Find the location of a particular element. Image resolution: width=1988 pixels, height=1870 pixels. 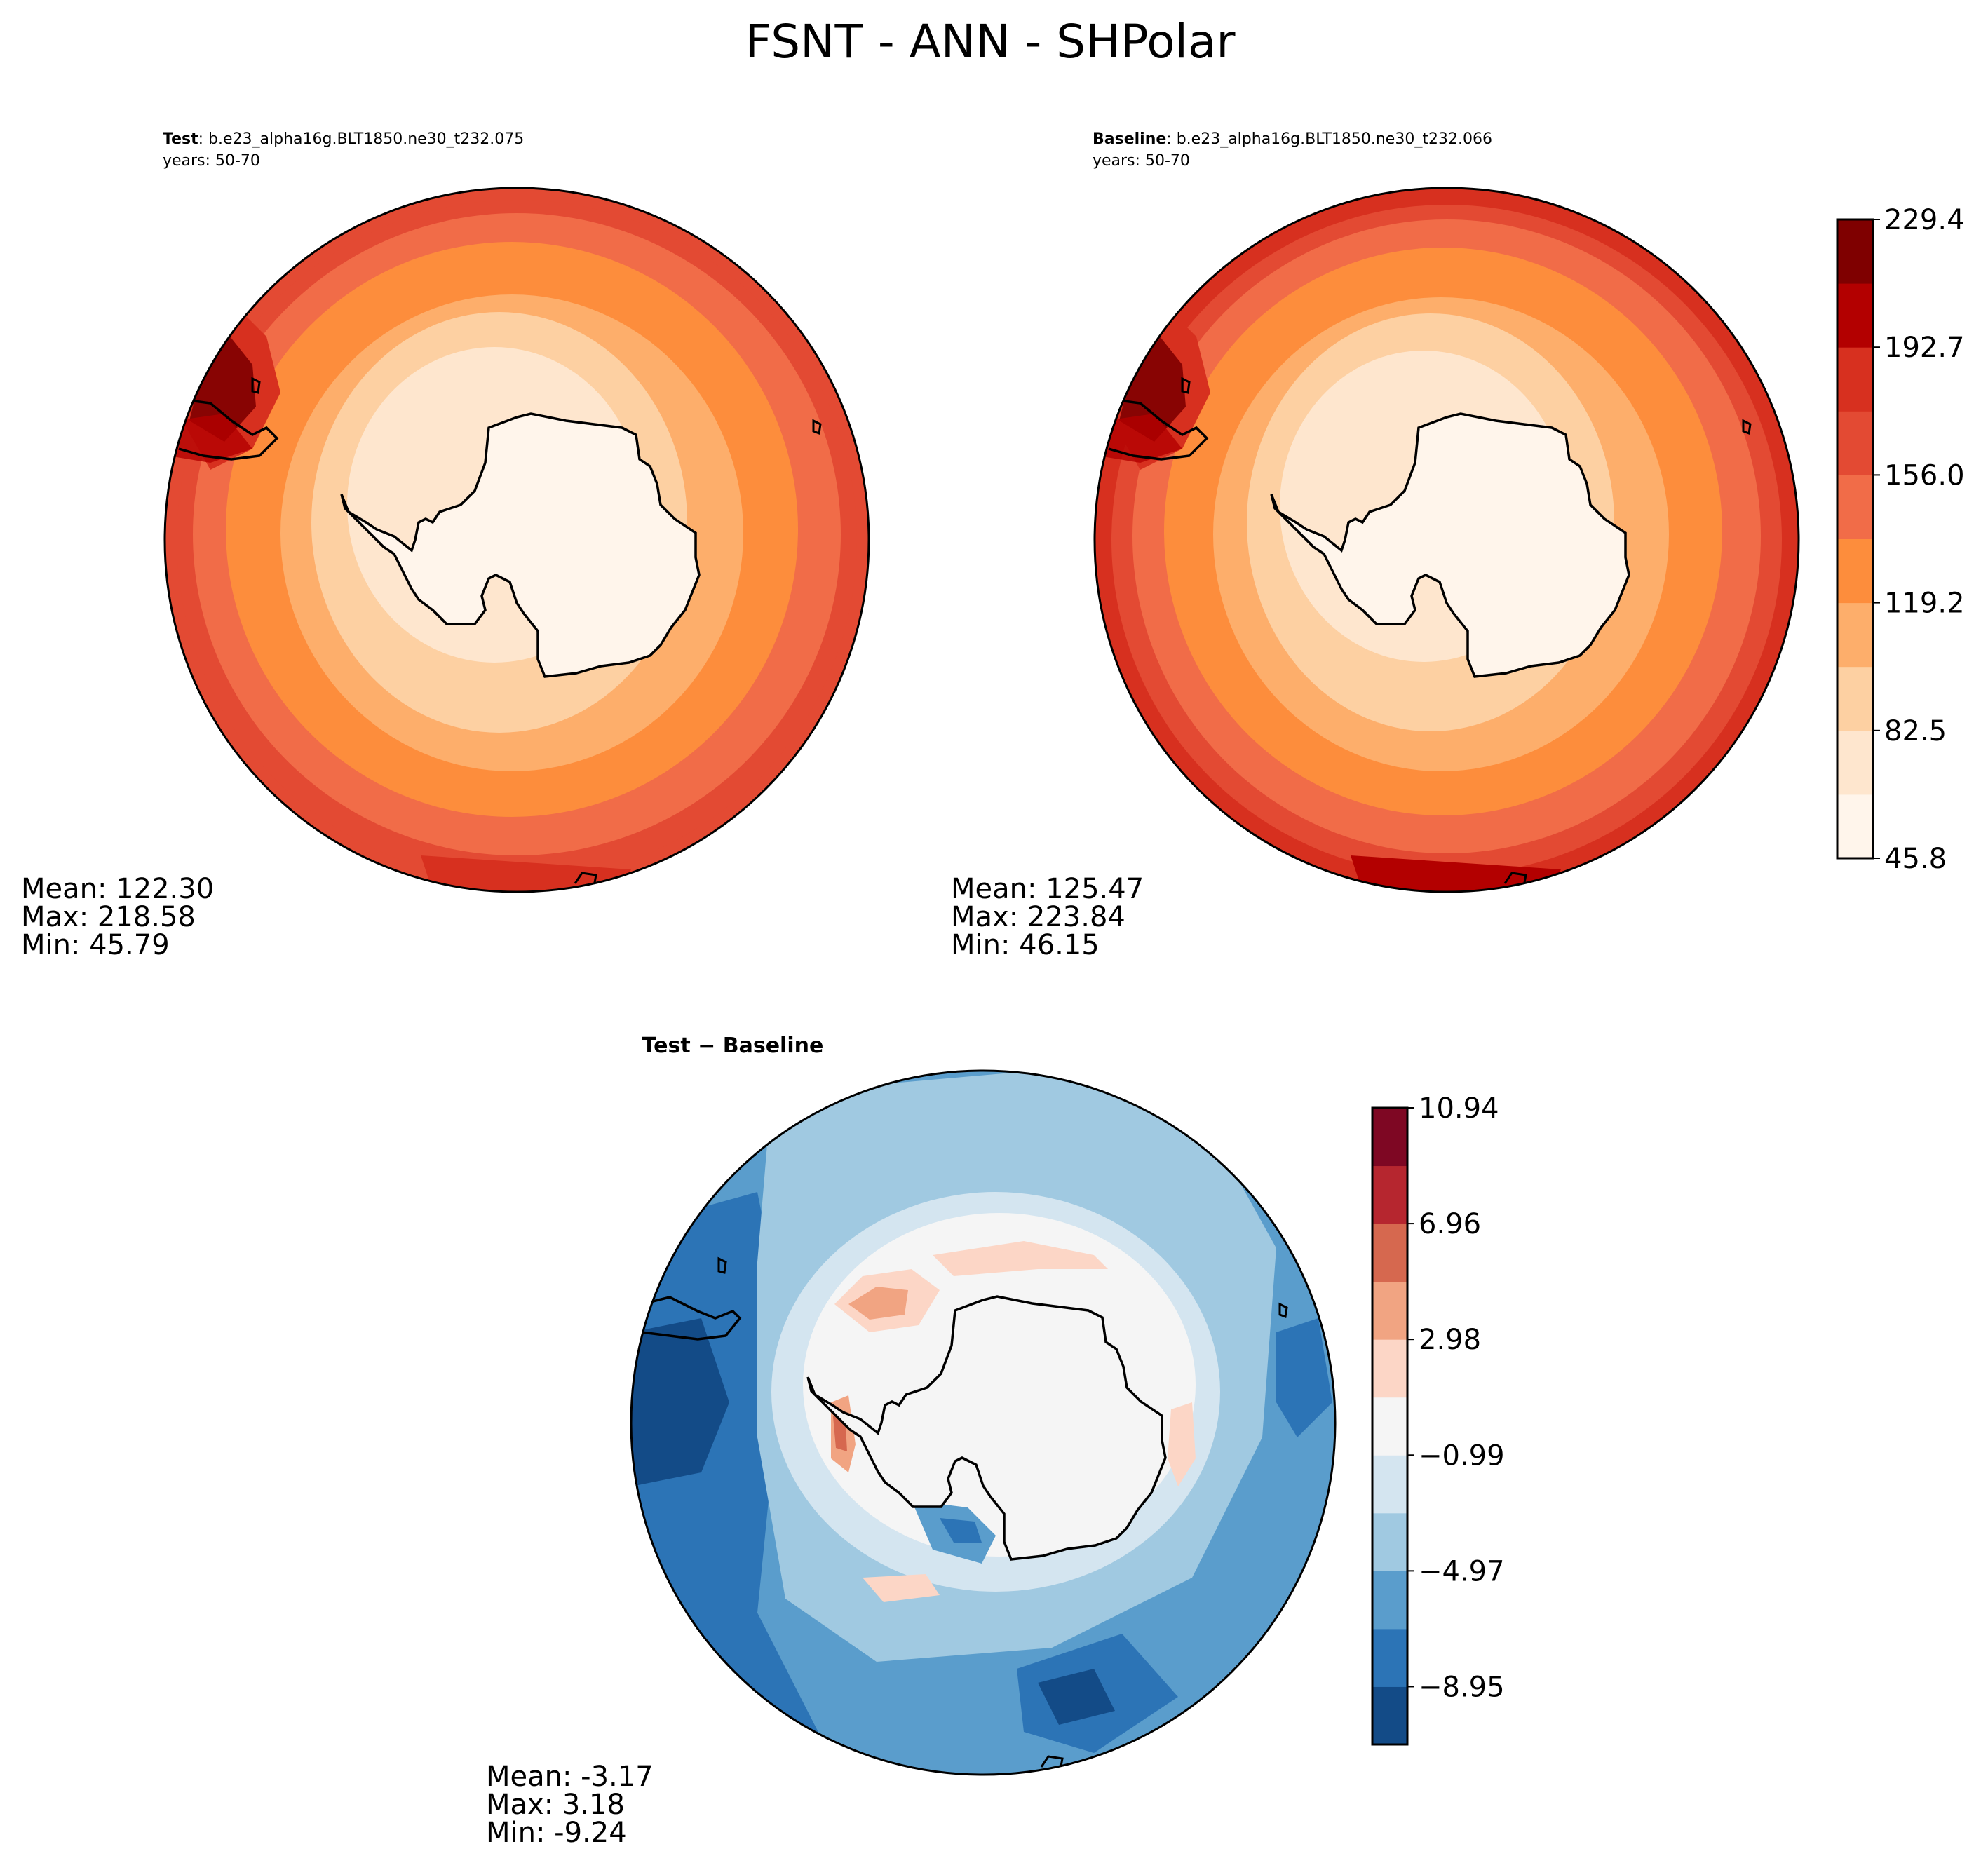

diff-map-border is located at coordinates (983, 1422).